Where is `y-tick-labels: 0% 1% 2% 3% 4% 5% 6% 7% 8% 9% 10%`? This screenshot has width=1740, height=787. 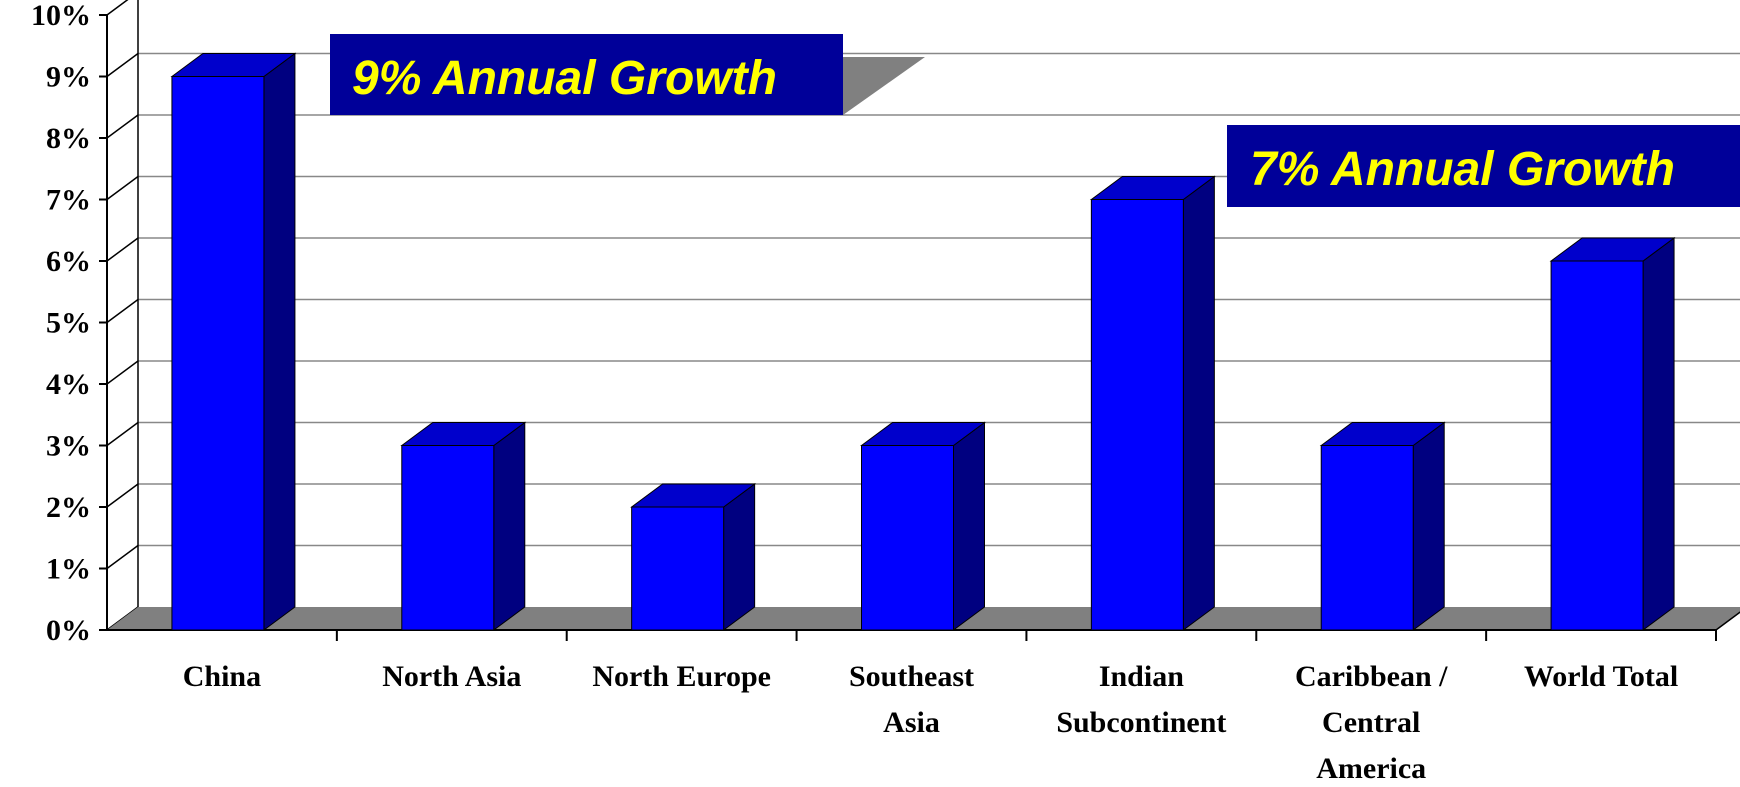
y-tick-labels: 0% 1% 2% 3% 4% 5% 6% 7% 8% 9% 10% is located at coordinates (61, 323).